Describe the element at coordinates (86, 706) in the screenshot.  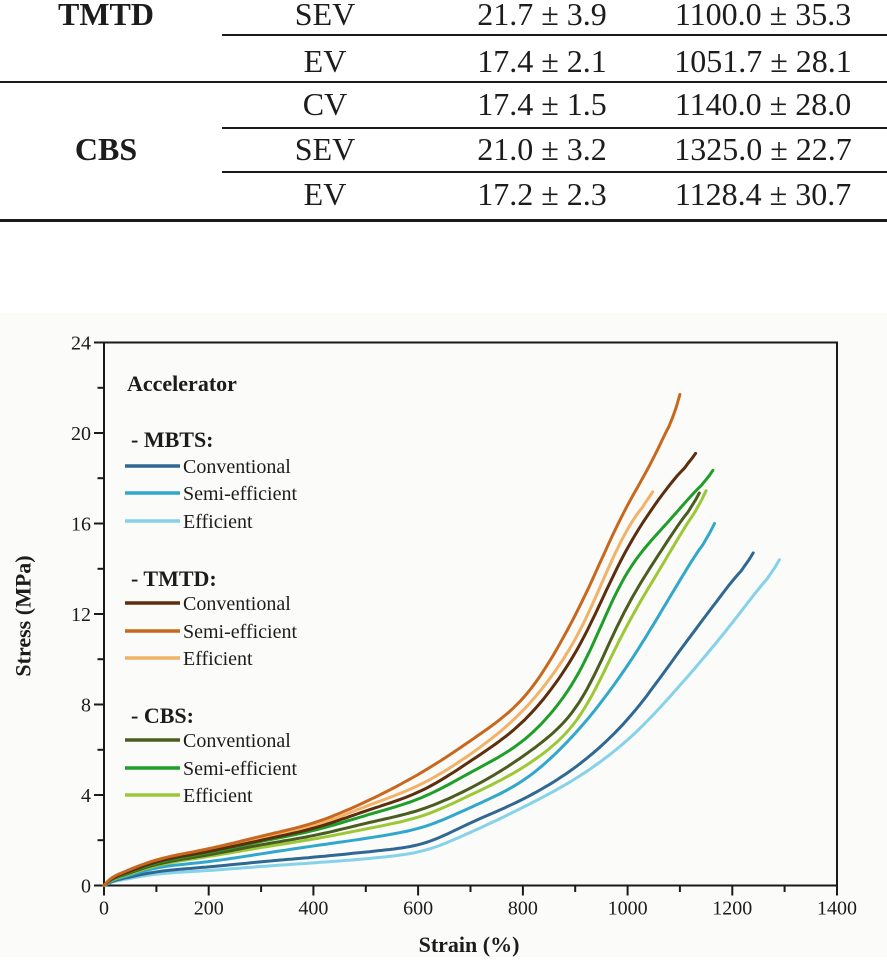
I see `svg-text: 8` at that location.